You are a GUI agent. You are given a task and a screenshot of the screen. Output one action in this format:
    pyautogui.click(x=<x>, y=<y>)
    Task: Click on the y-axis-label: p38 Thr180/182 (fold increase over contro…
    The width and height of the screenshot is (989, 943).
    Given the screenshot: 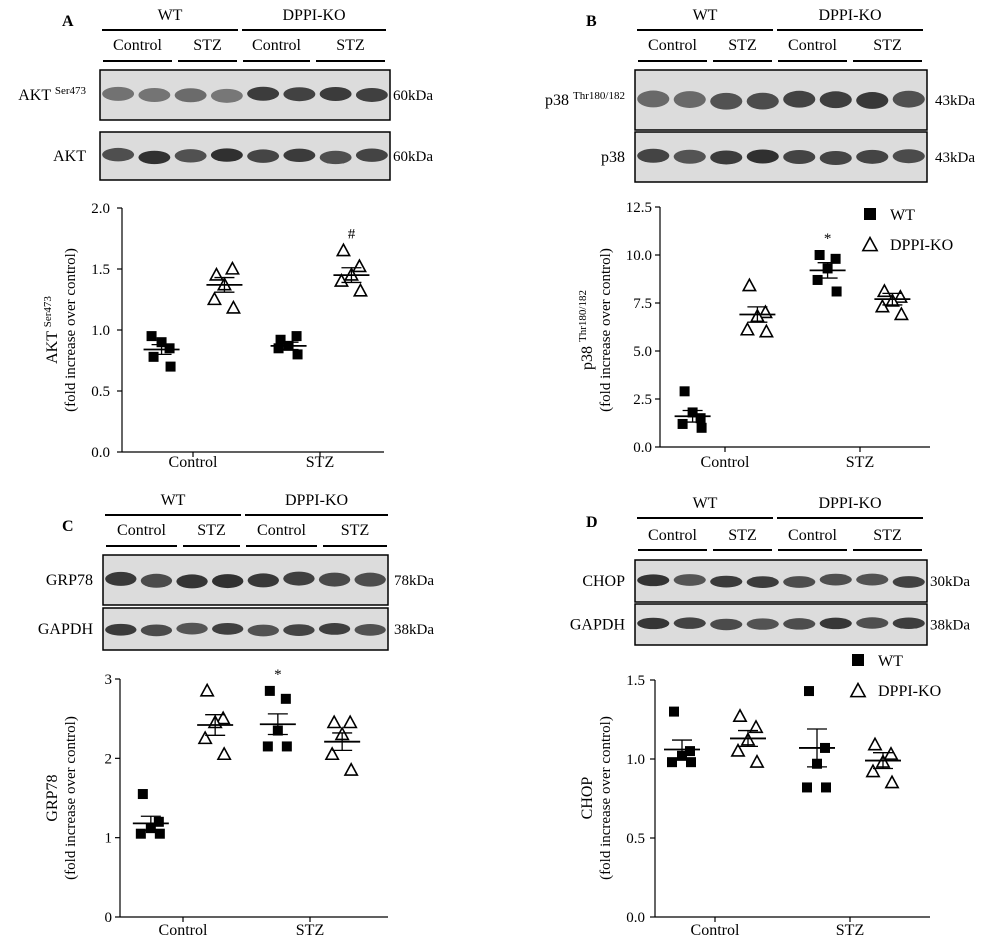 What is the action you would take?
    pyautogui.click(x=595, y=330)
    